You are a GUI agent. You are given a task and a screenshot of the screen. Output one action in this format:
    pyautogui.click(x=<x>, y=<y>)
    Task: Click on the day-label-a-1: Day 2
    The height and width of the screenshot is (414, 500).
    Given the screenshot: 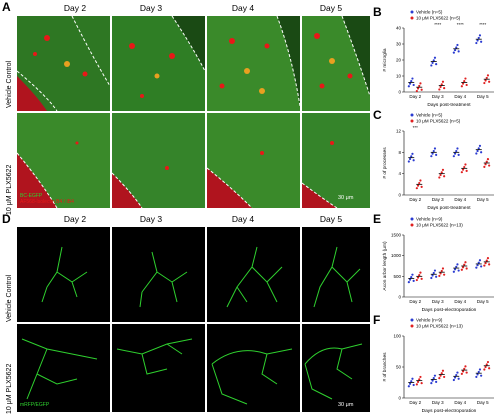 What is the action you would take?
    pyautogui.click(x=75, y=8)
    